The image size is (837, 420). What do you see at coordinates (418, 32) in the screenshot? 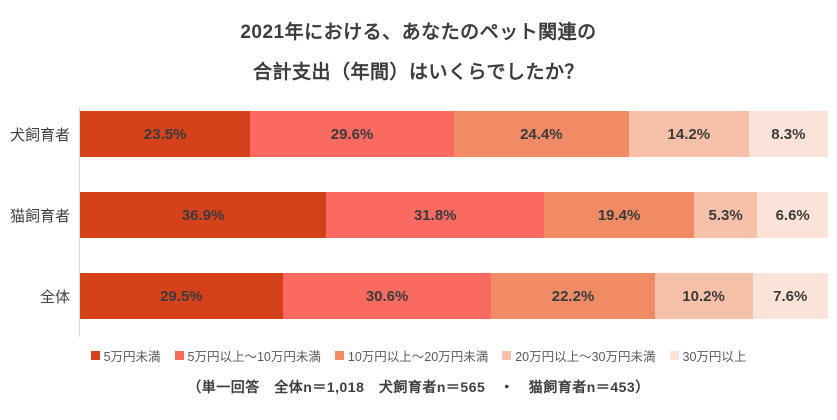
I see `chart-title-line1: 2021年における、あなたのペット関連の` at bounding box center [418, 32].